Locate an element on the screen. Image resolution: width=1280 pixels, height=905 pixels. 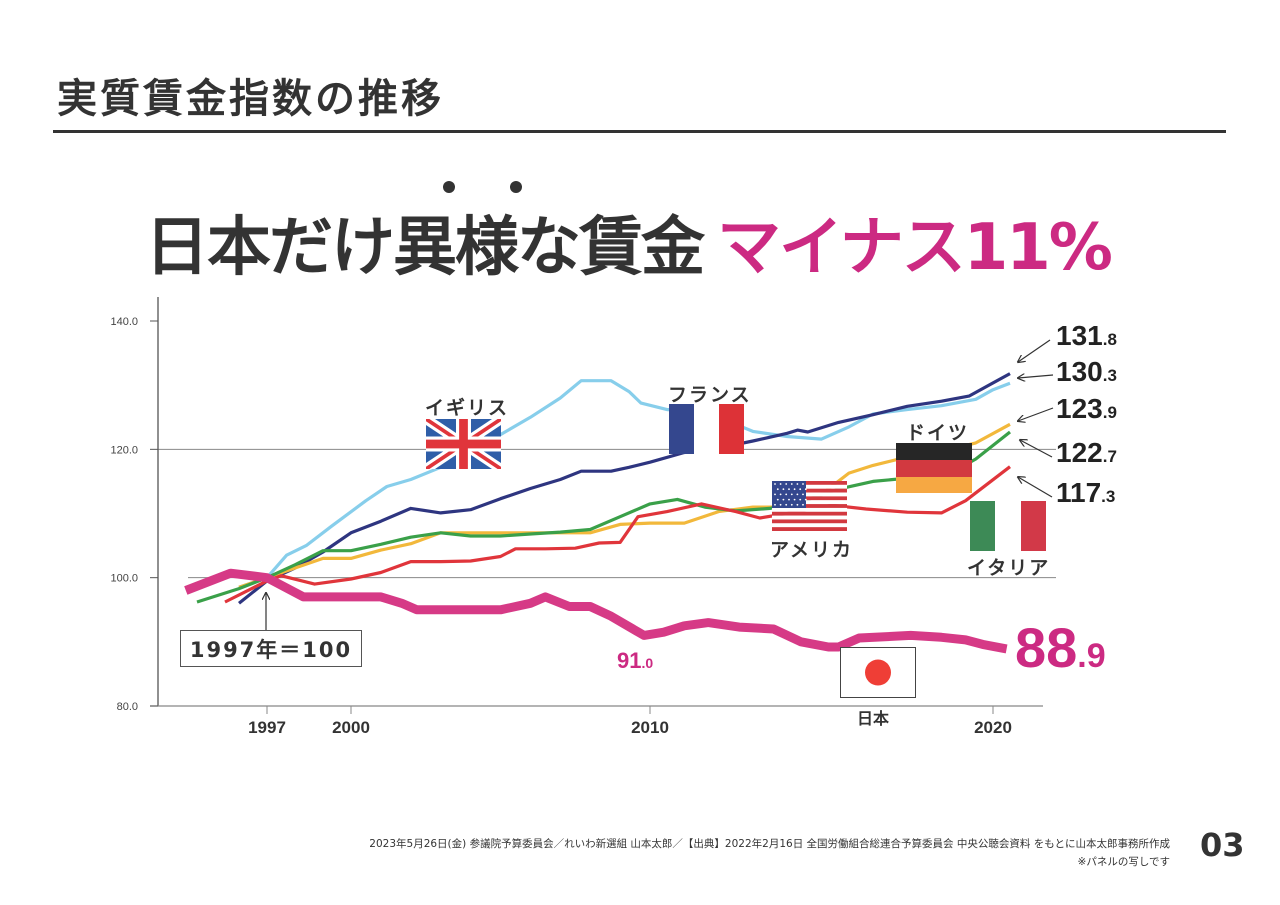
arrow-france is located at coordinates (1034, 350).